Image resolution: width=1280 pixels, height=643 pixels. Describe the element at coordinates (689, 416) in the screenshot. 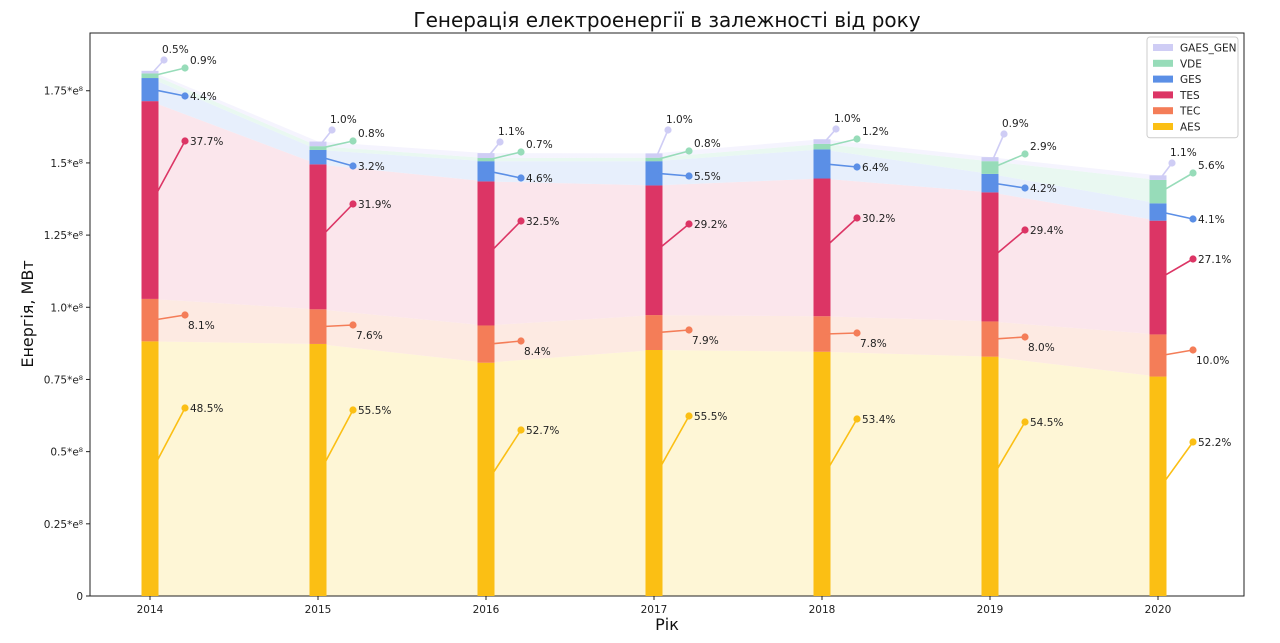

I see `leader-dot-aes-2017` at that location.